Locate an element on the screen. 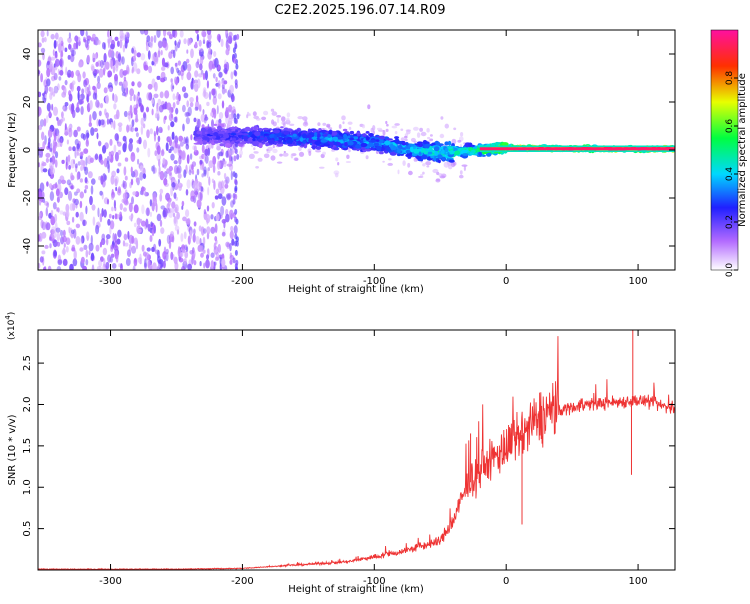  colorbar-tick-label: 0.8 is located at coordinates (730, 78).